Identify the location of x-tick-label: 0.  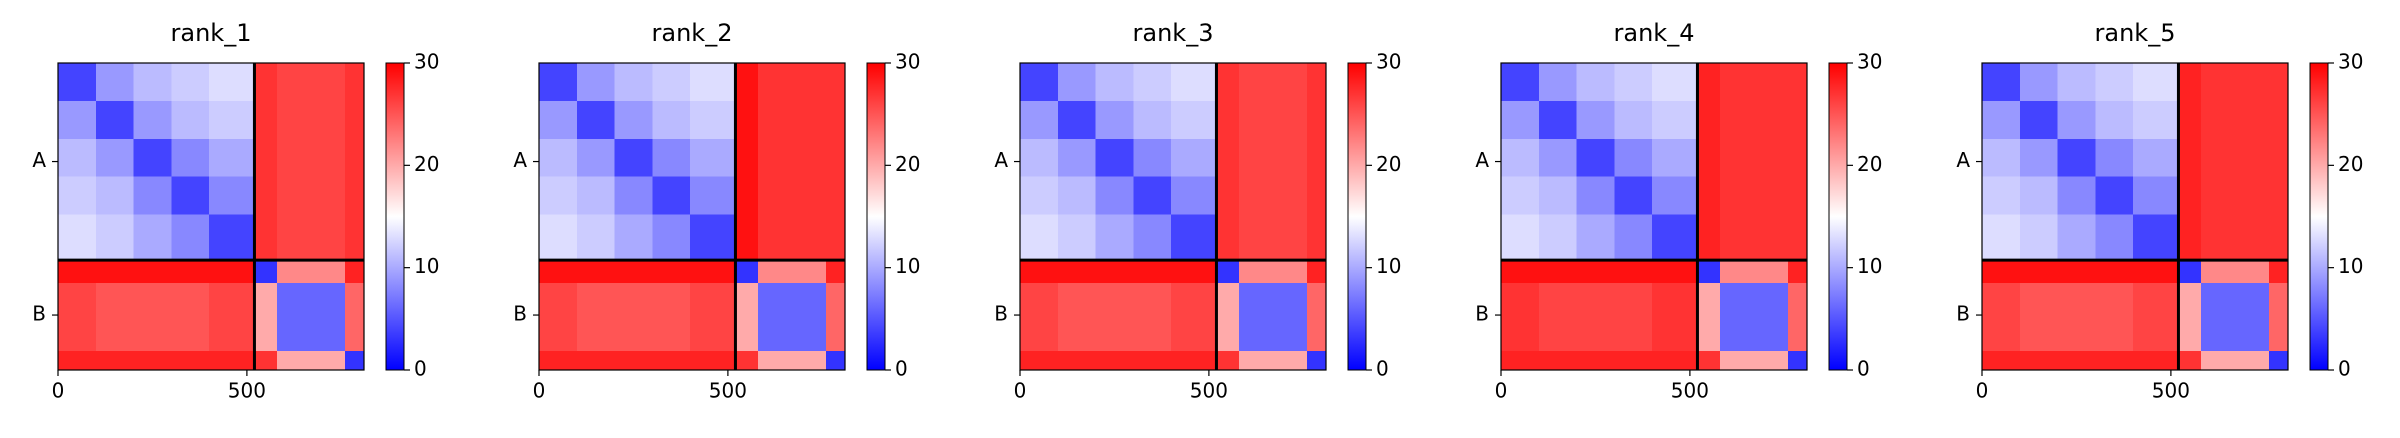
(1982, 391).